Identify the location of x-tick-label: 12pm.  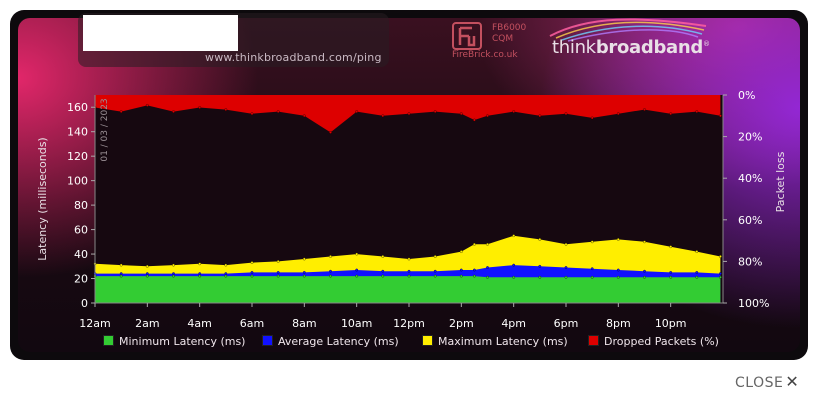
(409, 323).